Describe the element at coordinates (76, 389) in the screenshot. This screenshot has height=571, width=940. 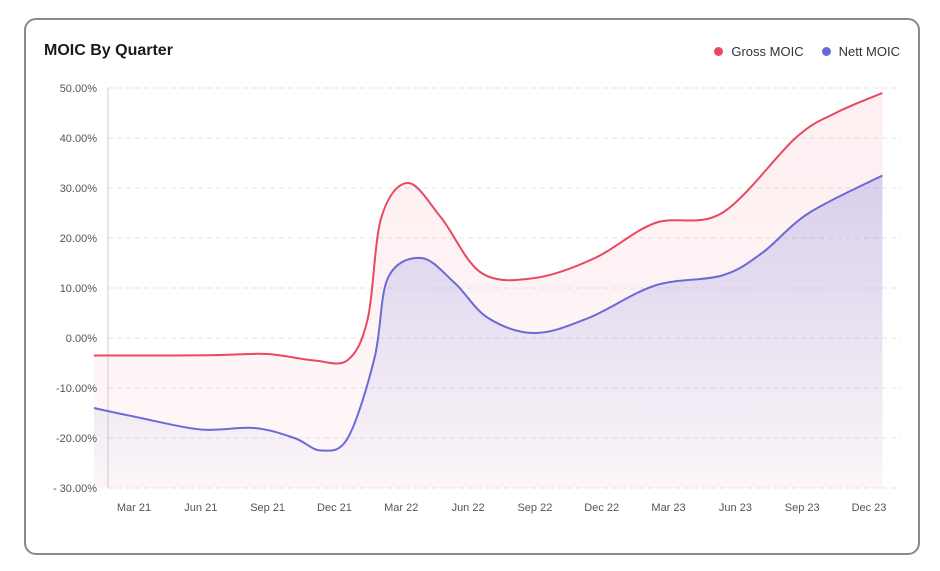
I see `y-tick-label: -10.00%` at that location.